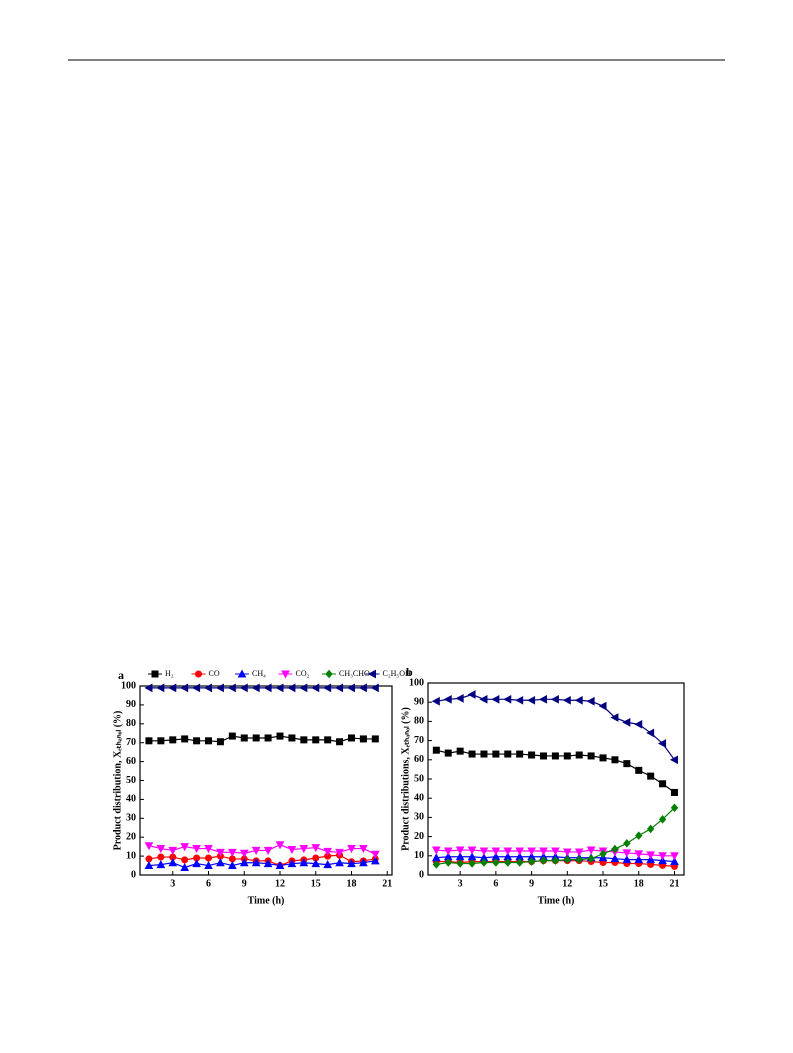 This screenshot has height=1053, width=793. What do you see at coordinates (416, 682) in the screenshot?
I see `y-tick-label: 100` at bounding box center [416, 682].